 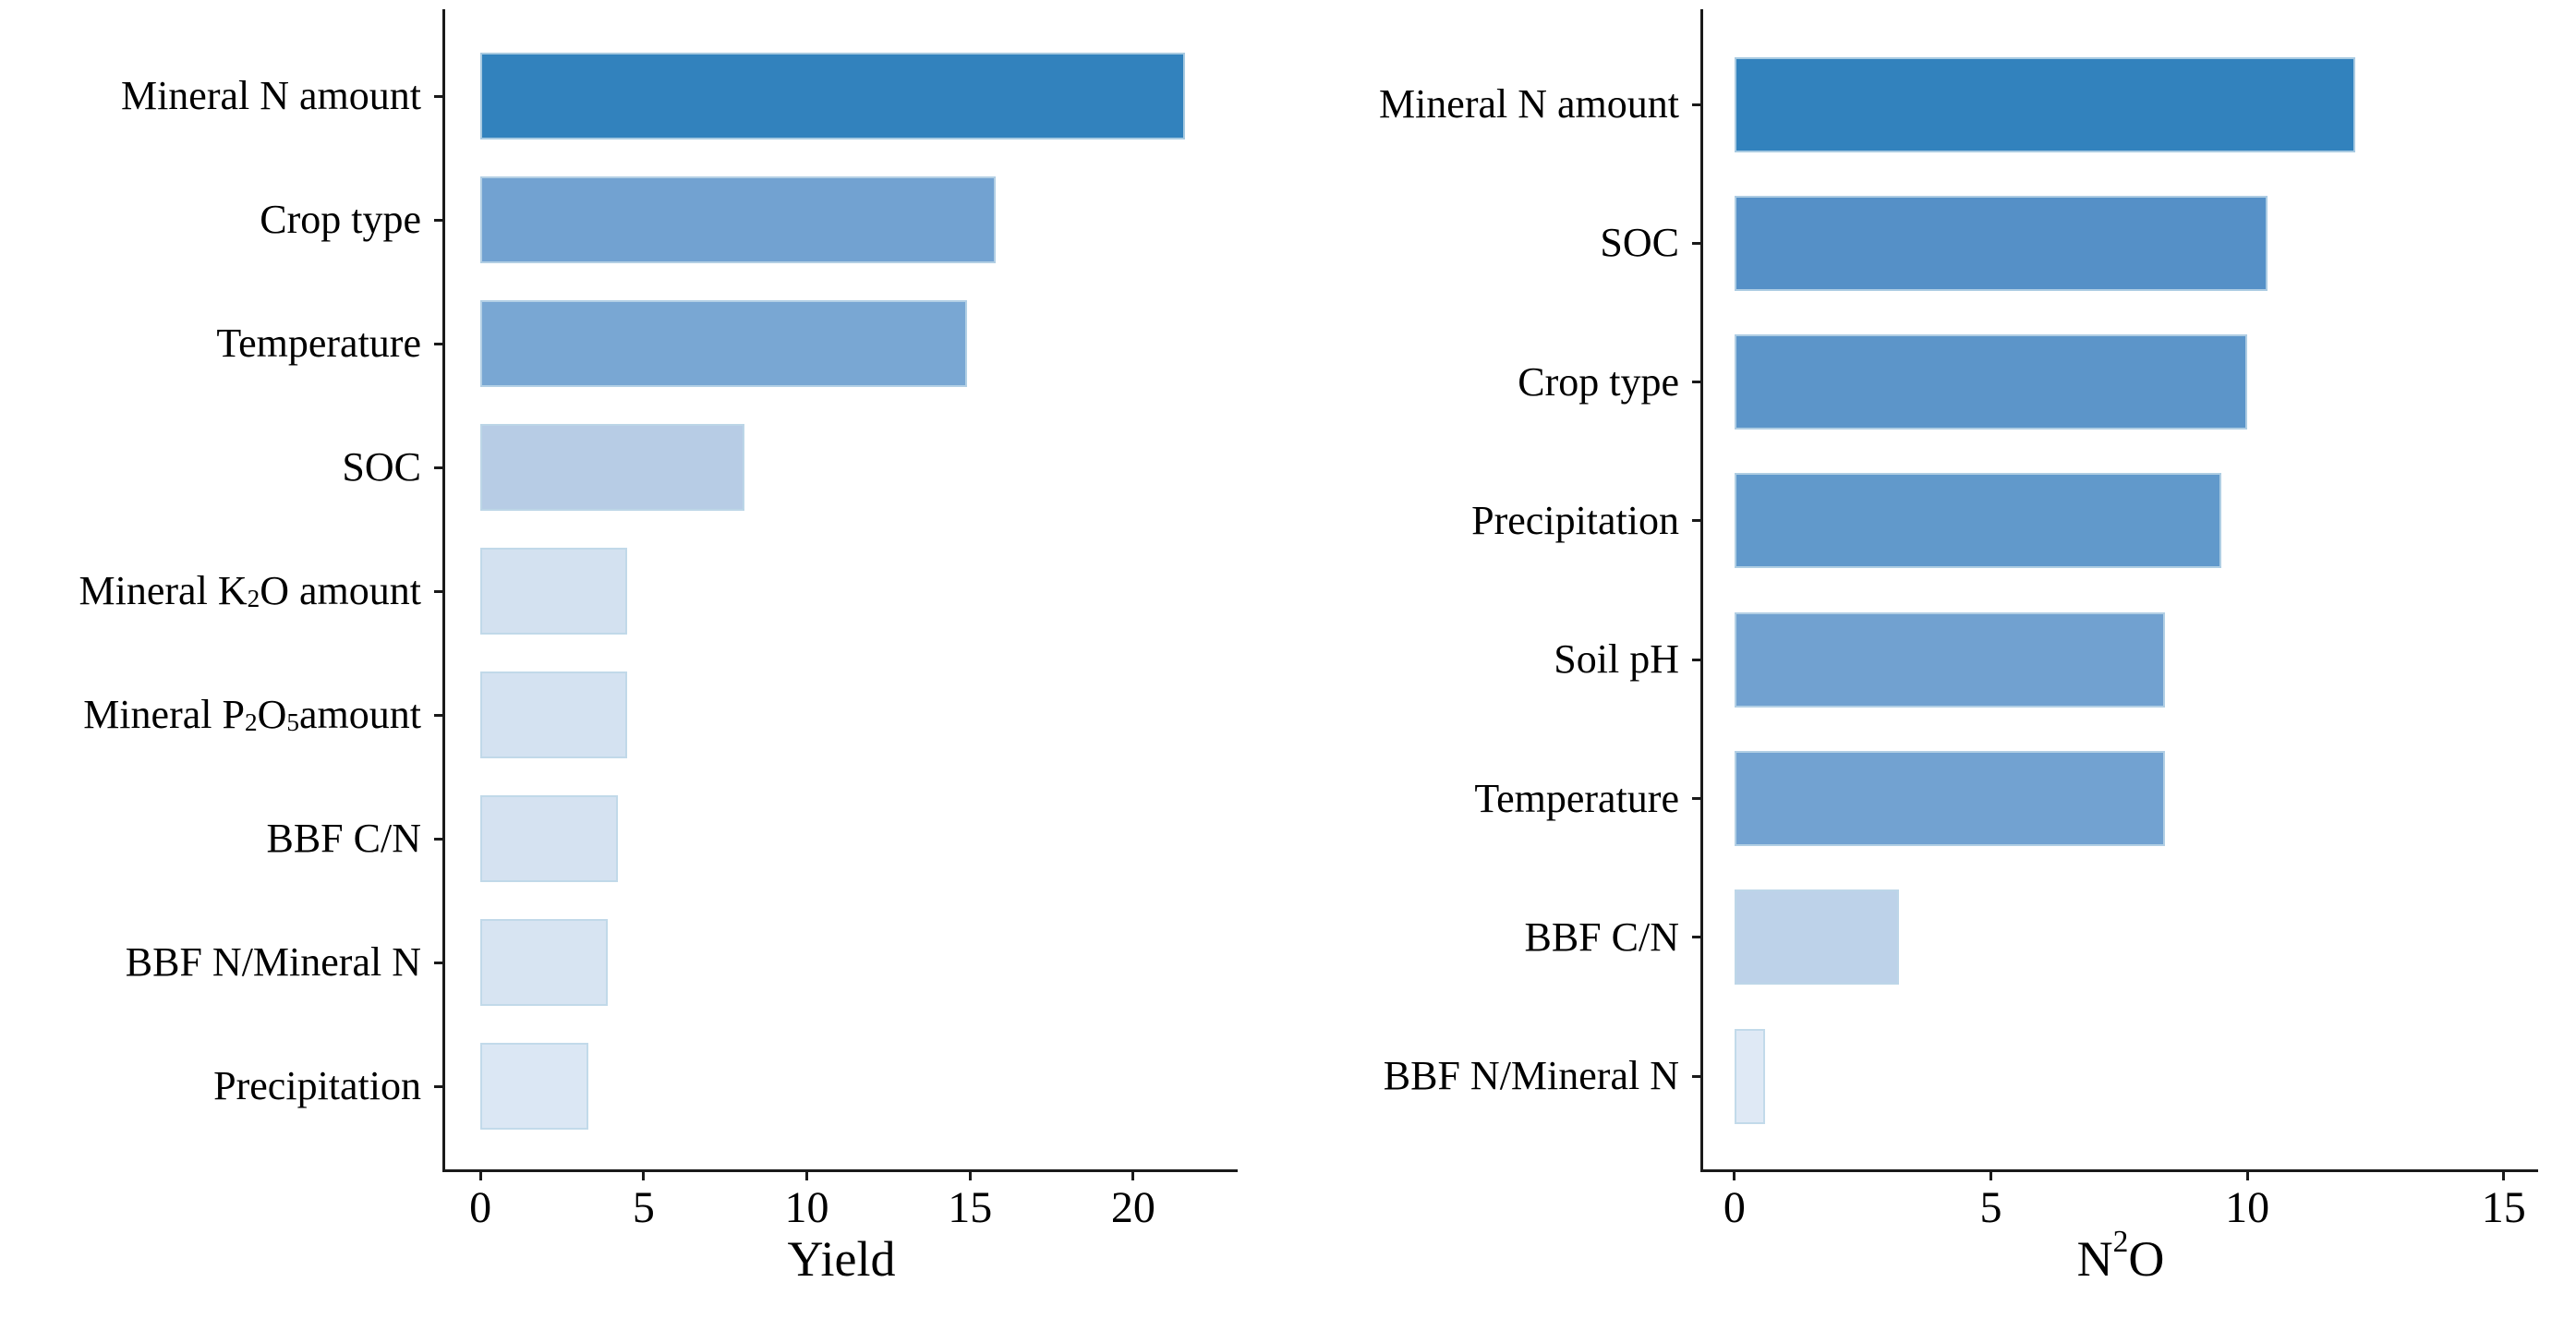 I want to click on x-tick-label: 20, so click(x=1132, y=1207).